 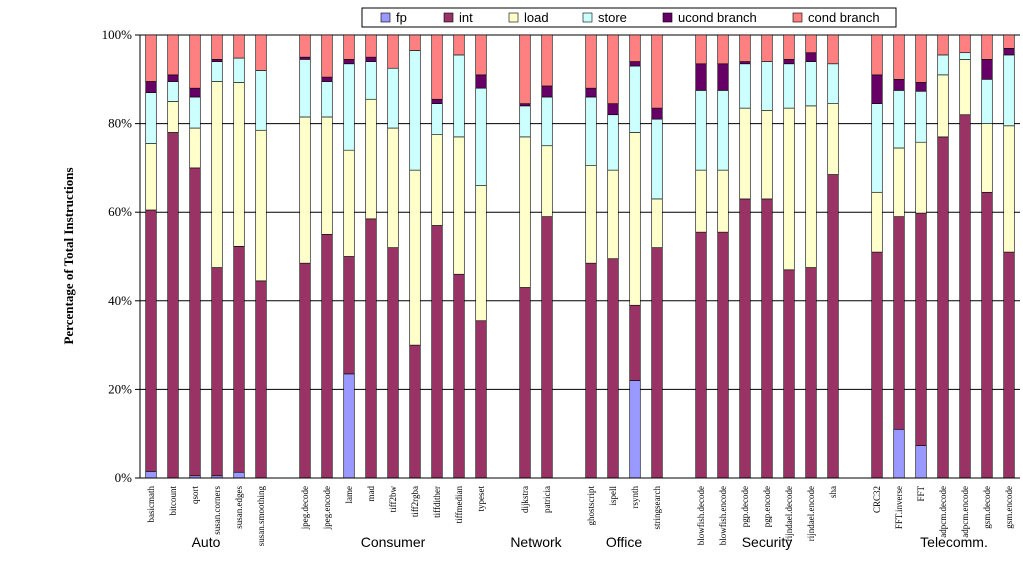 I want to click on category-label: FFT, so click(x=921, y=494).